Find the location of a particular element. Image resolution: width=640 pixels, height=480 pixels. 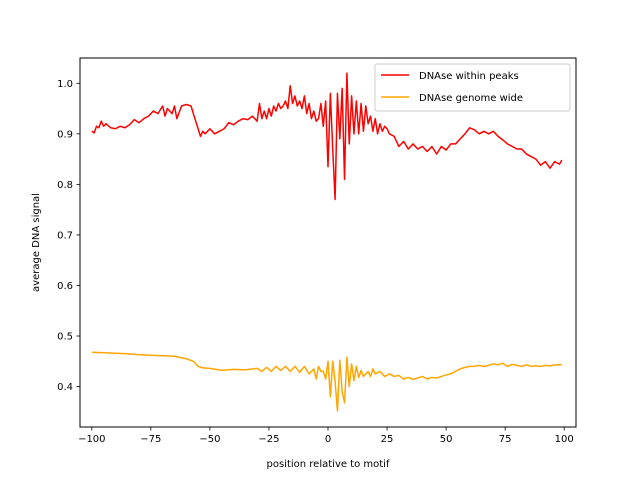

x-tick-label: 75 is located at coordinates (505, 439).